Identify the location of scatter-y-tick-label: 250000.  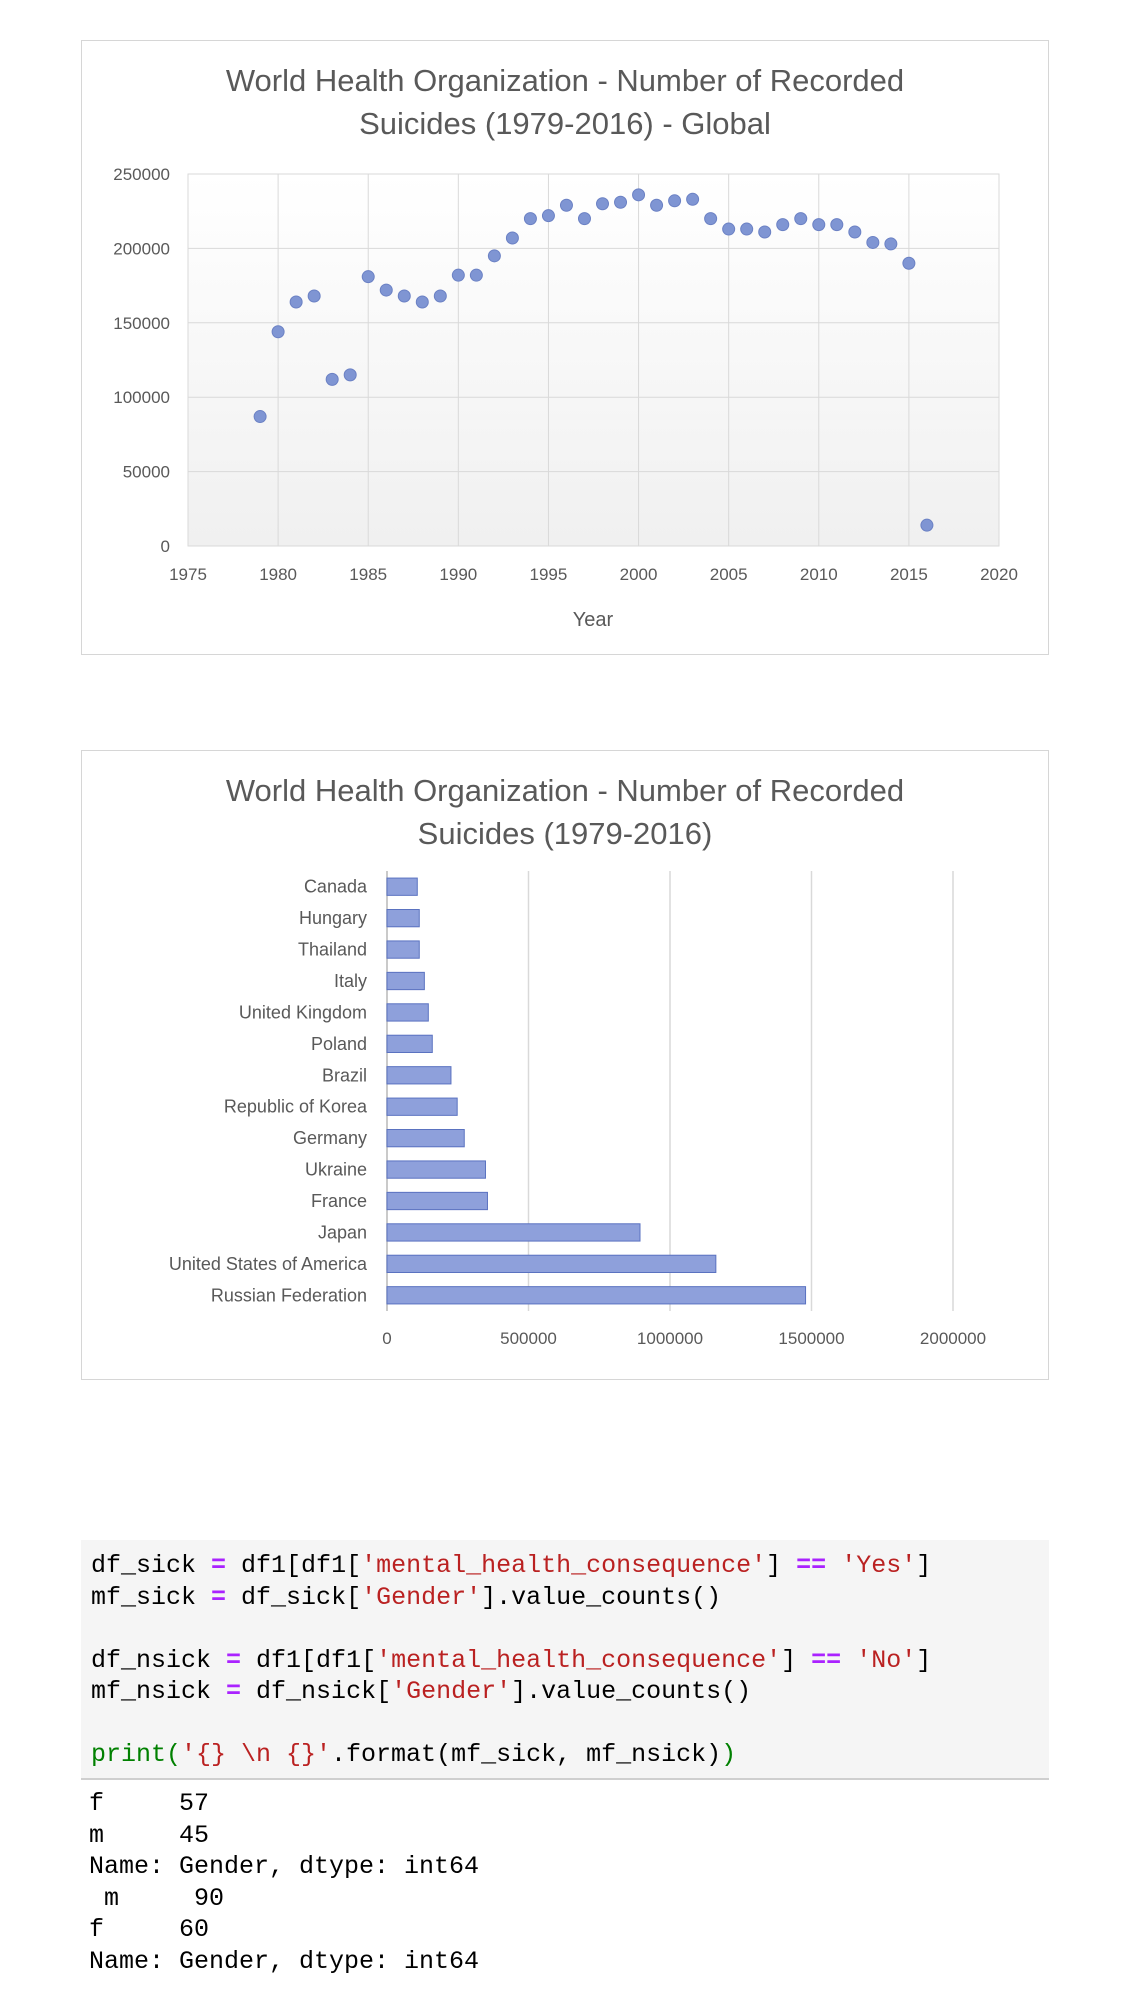
(141, 174).